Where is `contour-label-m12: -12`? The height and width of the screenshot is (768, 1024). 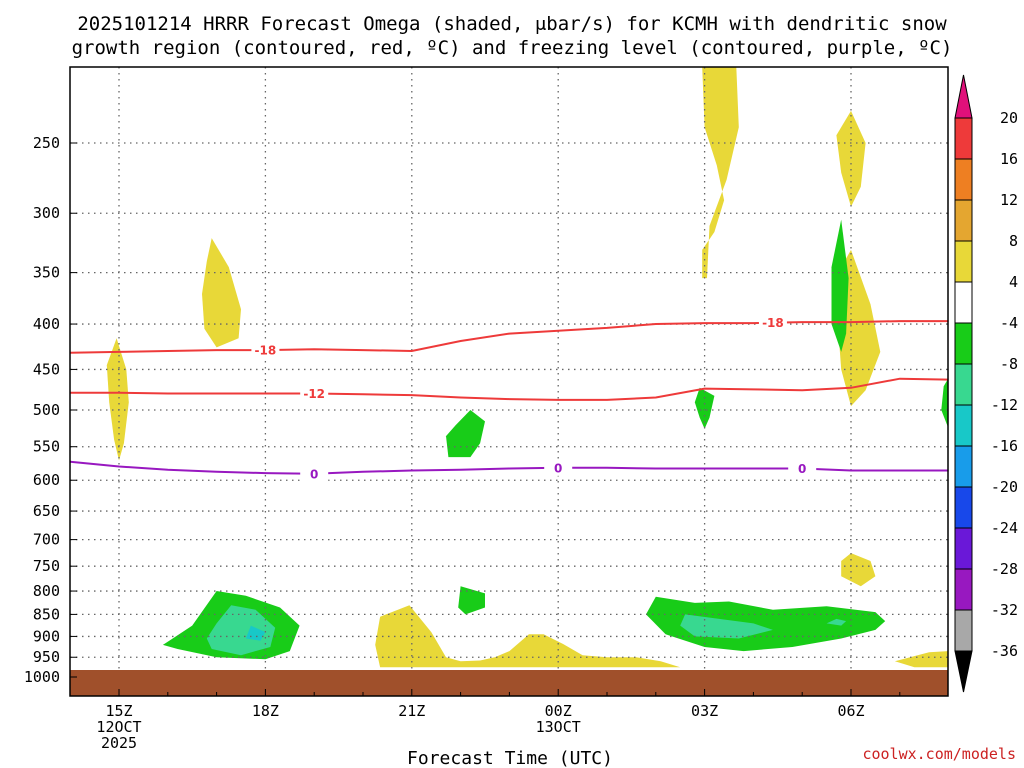 contour-label-m12: -12 is located at coordinates (314, 394).